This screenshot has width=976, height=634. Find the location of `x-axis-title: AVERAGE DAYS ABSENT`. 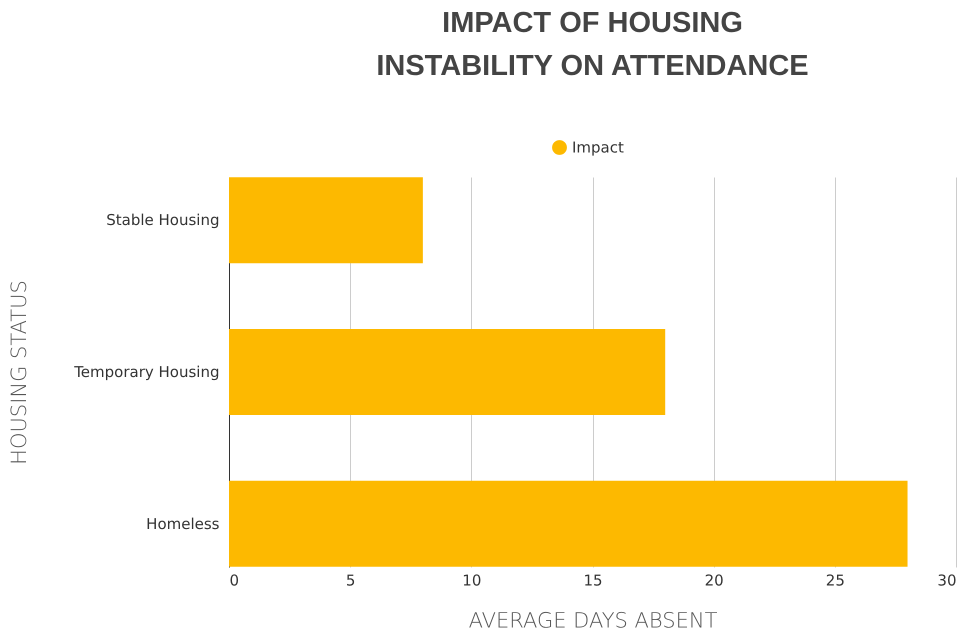

x-axis-title: AVERAGE DAYS ABSENT is located at coordinates (593, 620).